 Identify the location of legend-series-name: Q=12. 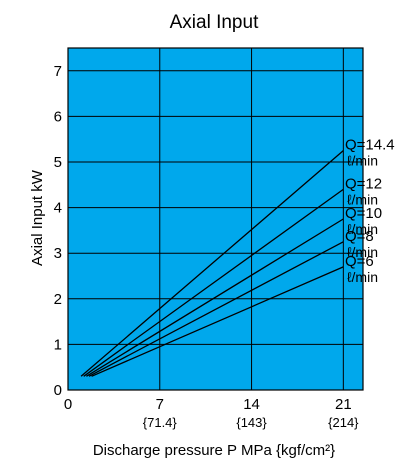
(363, 183).